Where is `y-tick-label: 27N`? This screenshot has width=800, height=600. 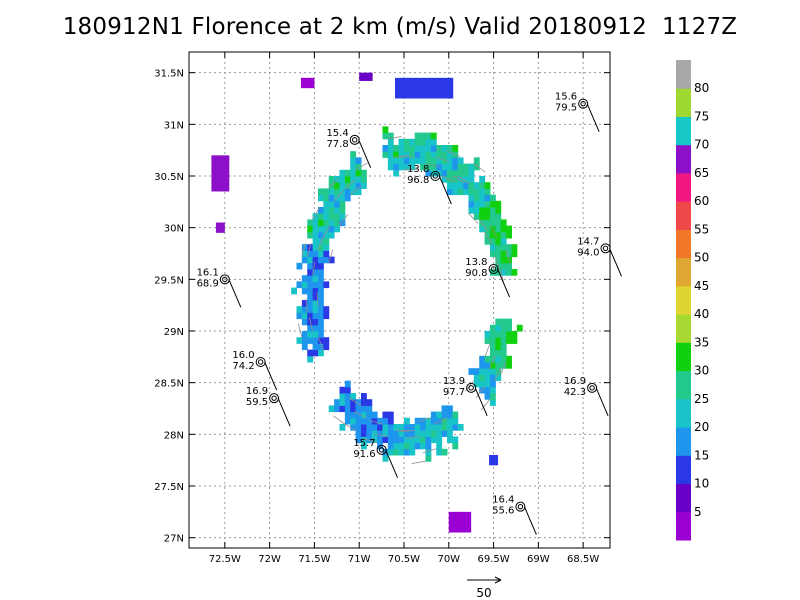
y-tick-label: 27N is located at coordinates (174, 539).